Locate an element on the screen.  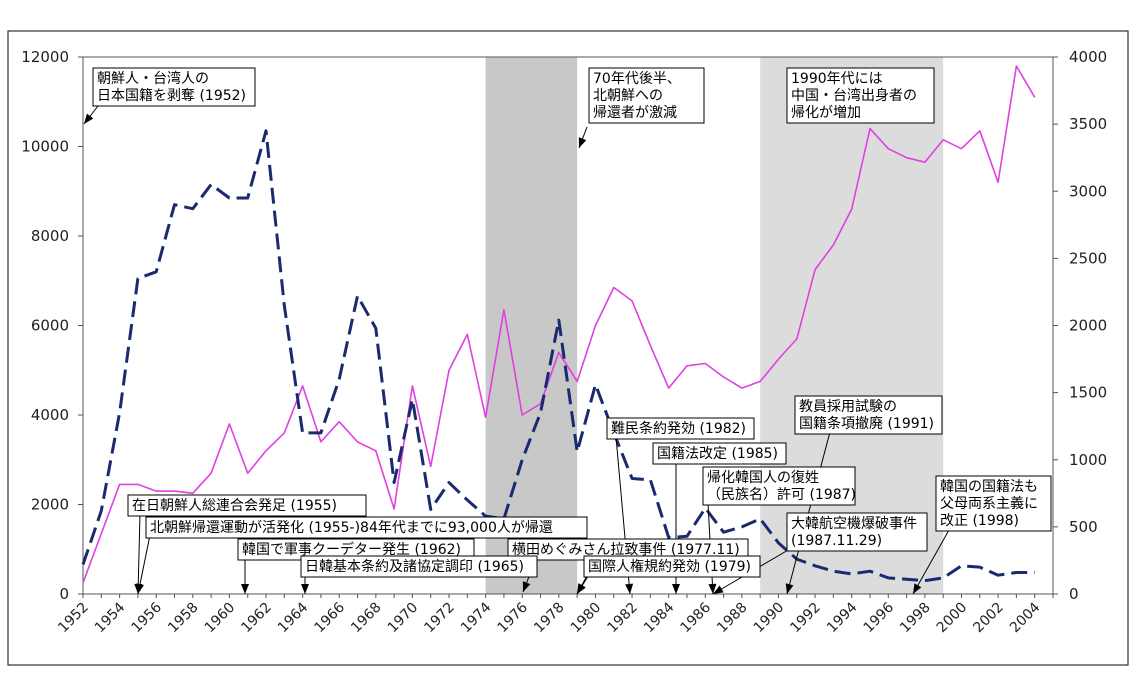
y-right-tick-label: 3000 is located at coordinates (1088, 191).